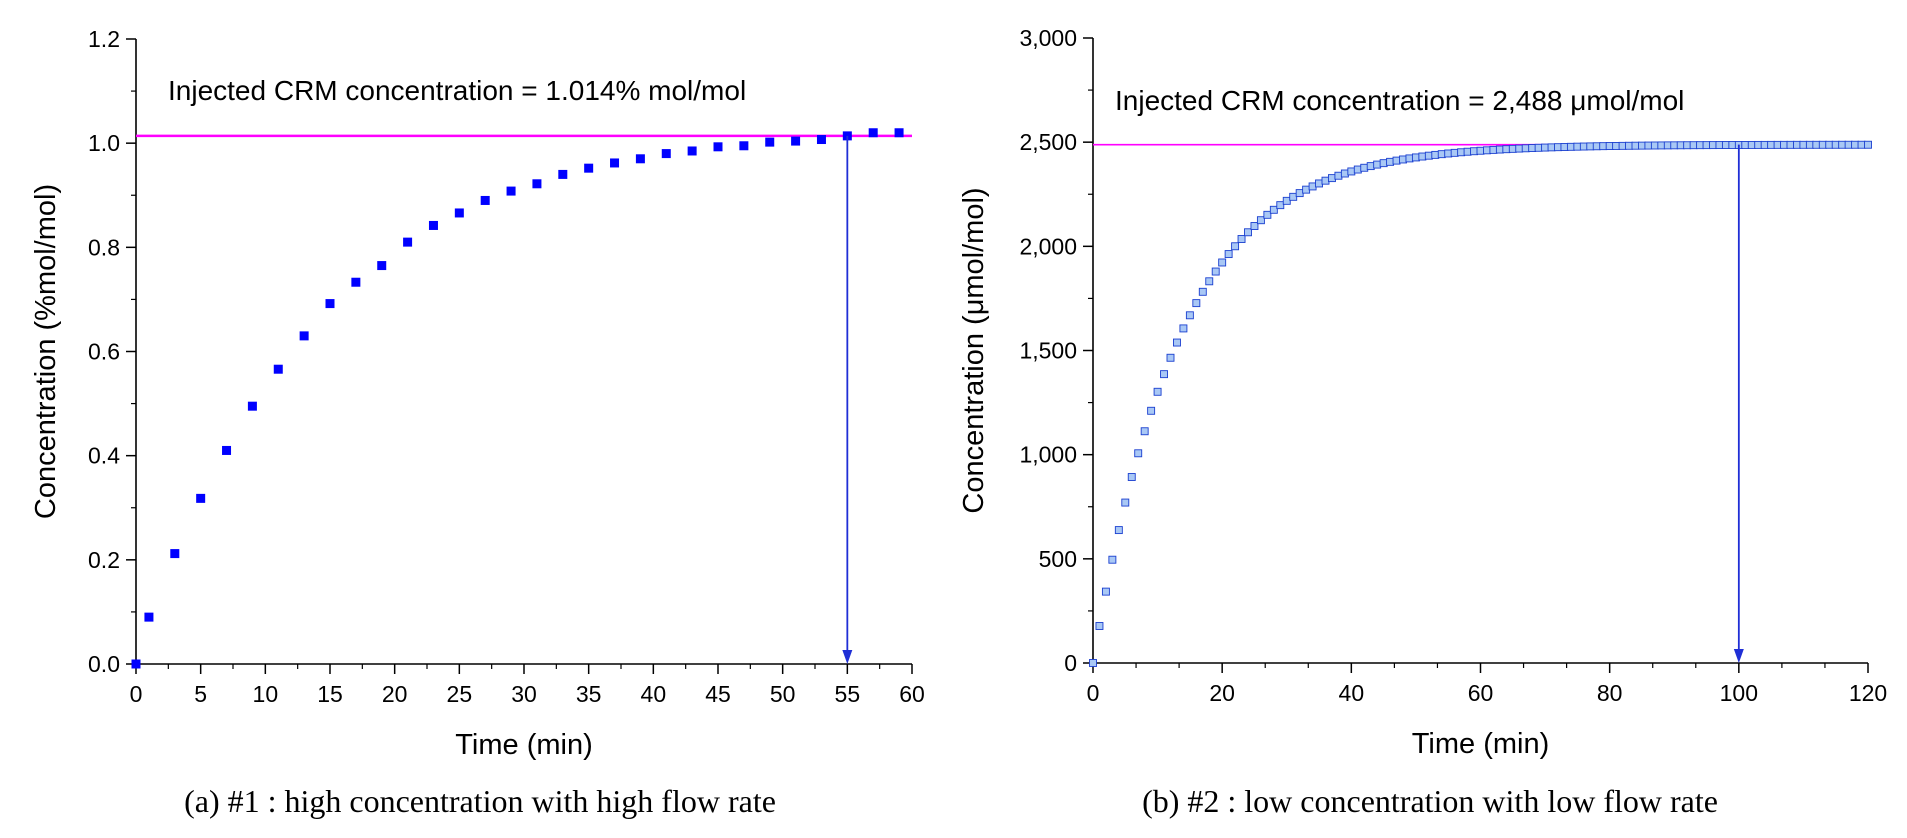 The height and width of the screenshot is (838, 1907). I want to click on x-tick-label: 80, so click(1610, 693).